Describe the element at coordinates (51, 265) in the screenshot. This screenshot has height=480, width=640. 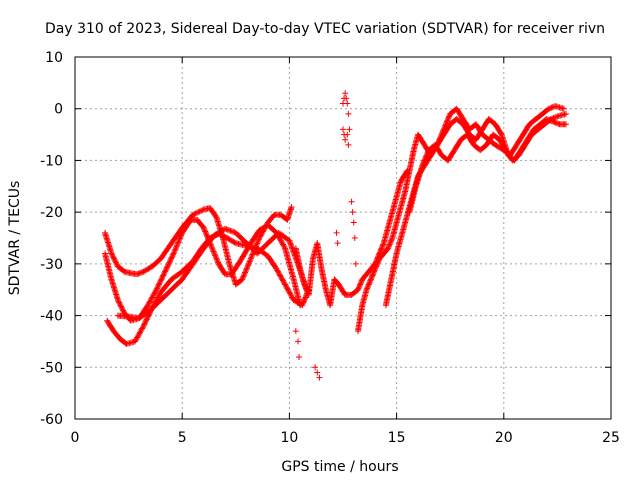
I see `y-tick-label: -30` at that location.